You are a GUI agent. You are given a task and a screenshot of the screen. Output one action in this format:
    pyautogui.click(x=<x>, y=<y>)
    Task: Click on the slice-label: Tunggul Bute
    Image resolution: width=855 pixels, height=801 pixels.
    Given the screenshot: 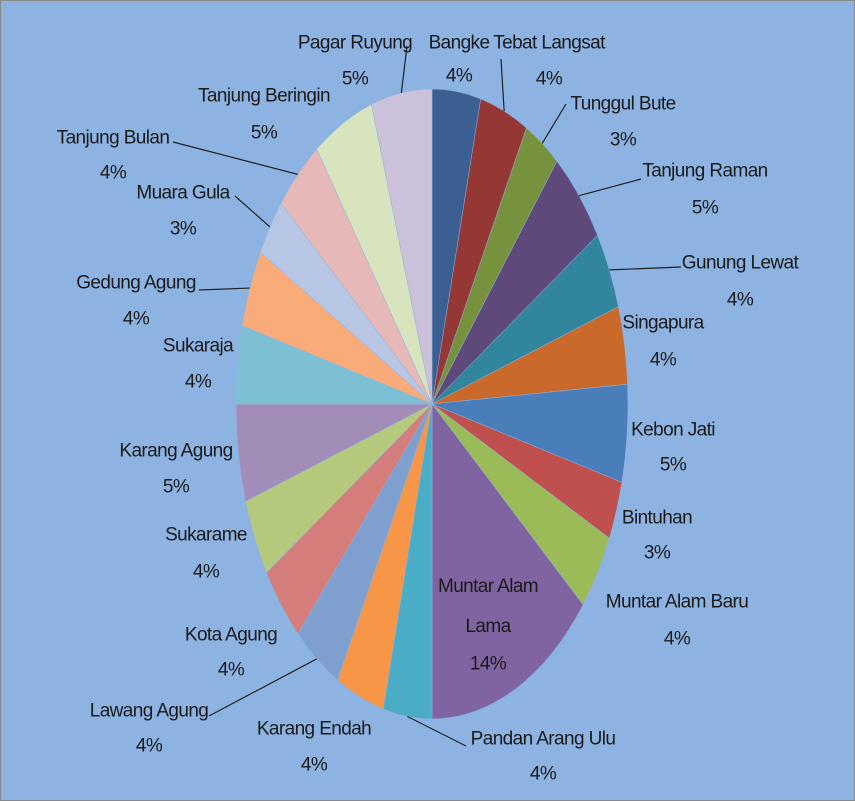 What is the action you would take?
    pyautogui.click(x=623, y=104)
    